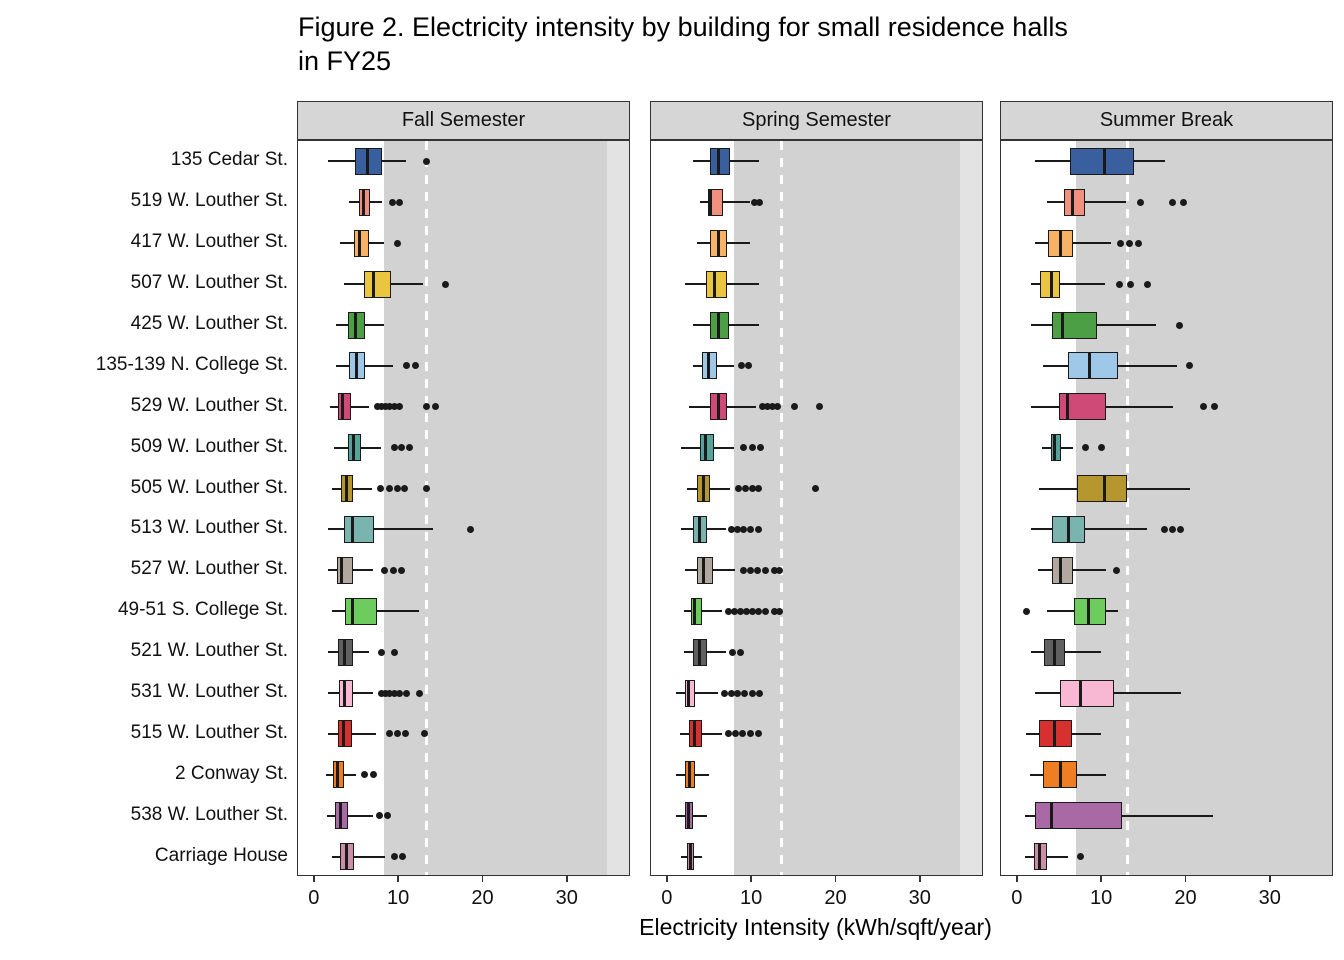  I want to click on x-axis-title: Electricity Intensity (kWh/sqft/year), so click(815, 927).